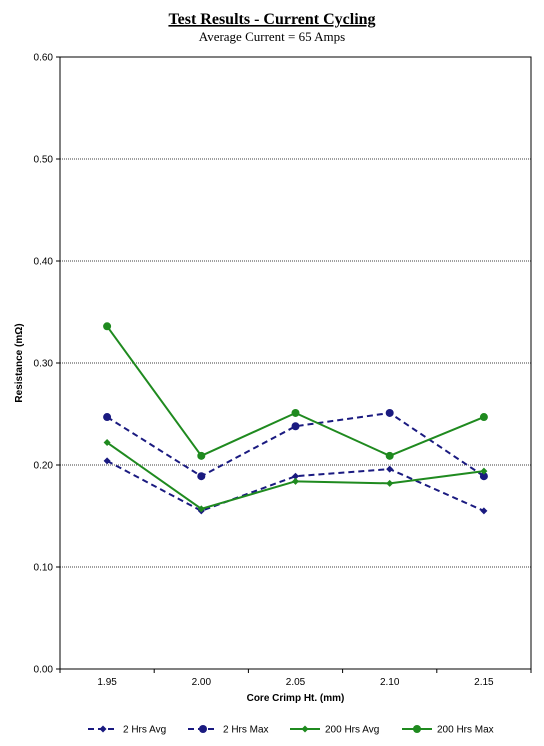 The image size is (544, 746). I want to click on x-tick-label: 2.05, so click(296, 682).